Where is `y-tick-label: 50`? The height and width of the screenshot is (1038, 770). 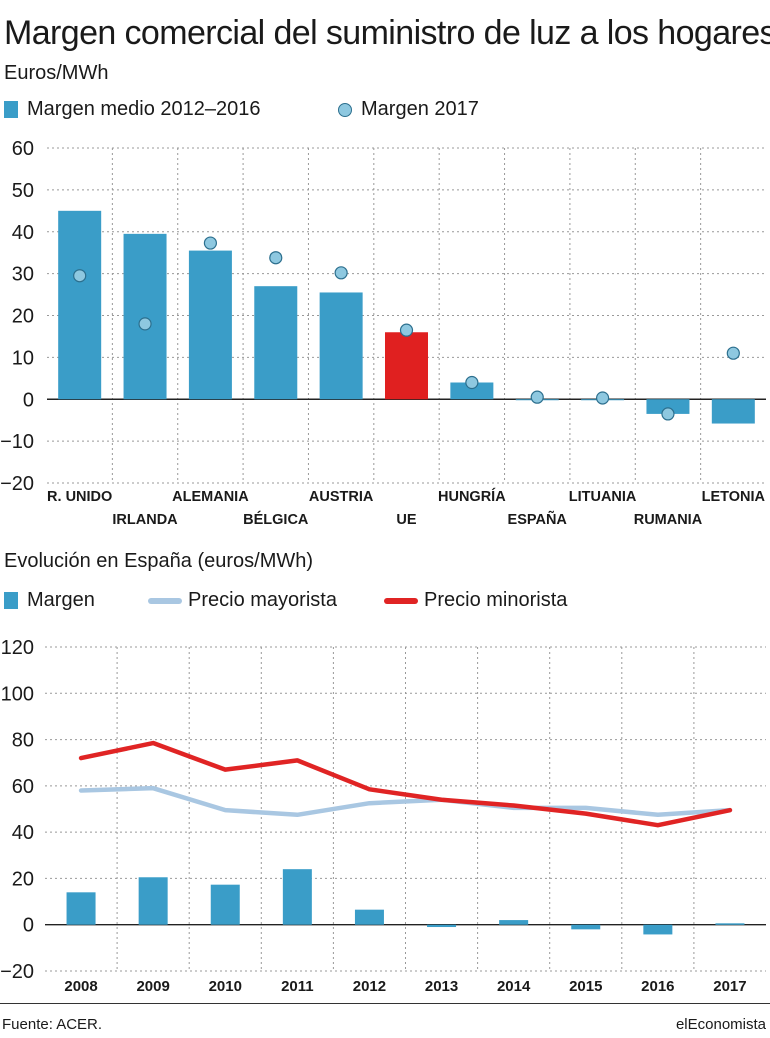
y-tick-label: 50 is located at coordinates (23, 191).